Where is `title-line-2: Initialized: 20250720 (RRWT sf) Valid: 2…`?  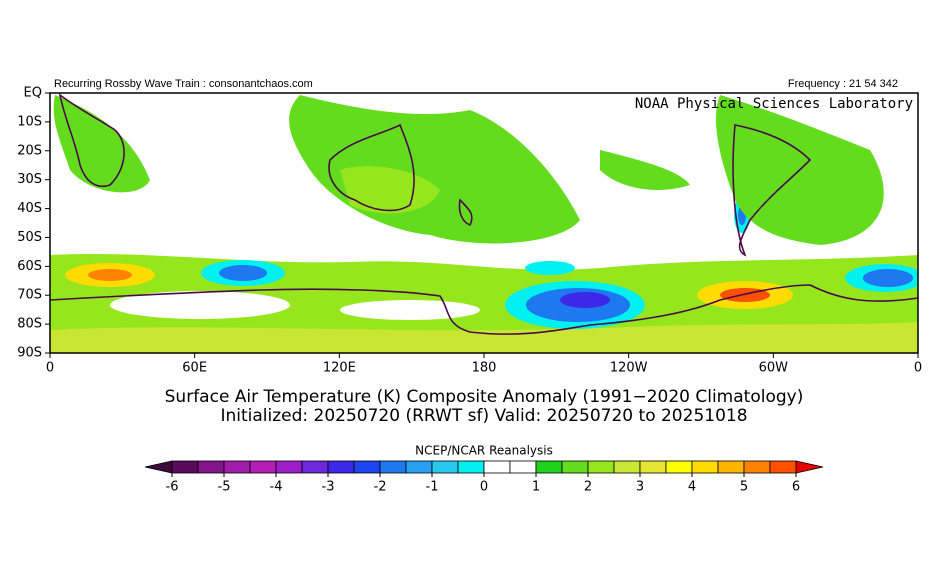
title-line-2: Initialized: 20250720 (RRWT sf) Valid: 2… is located at coordinates (483, 416).